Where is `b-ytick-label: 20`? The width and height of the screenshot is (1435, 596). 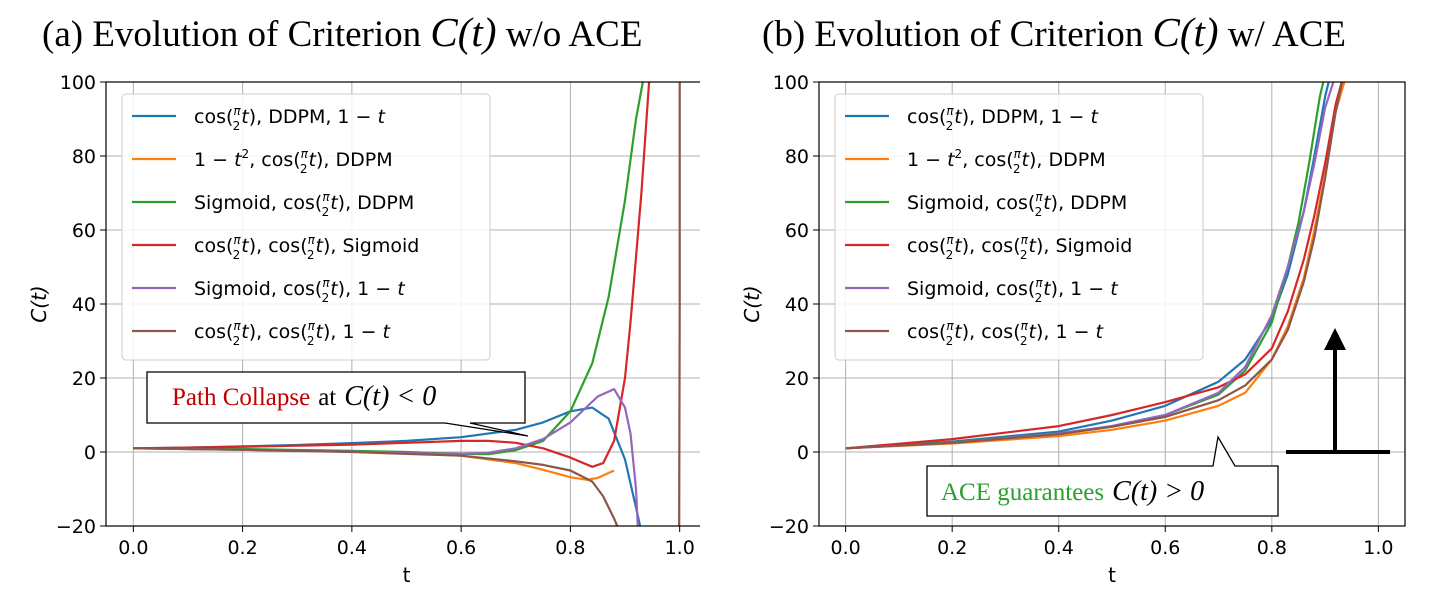
b-ytick-label: 20 is located at coordinates (797, 379).